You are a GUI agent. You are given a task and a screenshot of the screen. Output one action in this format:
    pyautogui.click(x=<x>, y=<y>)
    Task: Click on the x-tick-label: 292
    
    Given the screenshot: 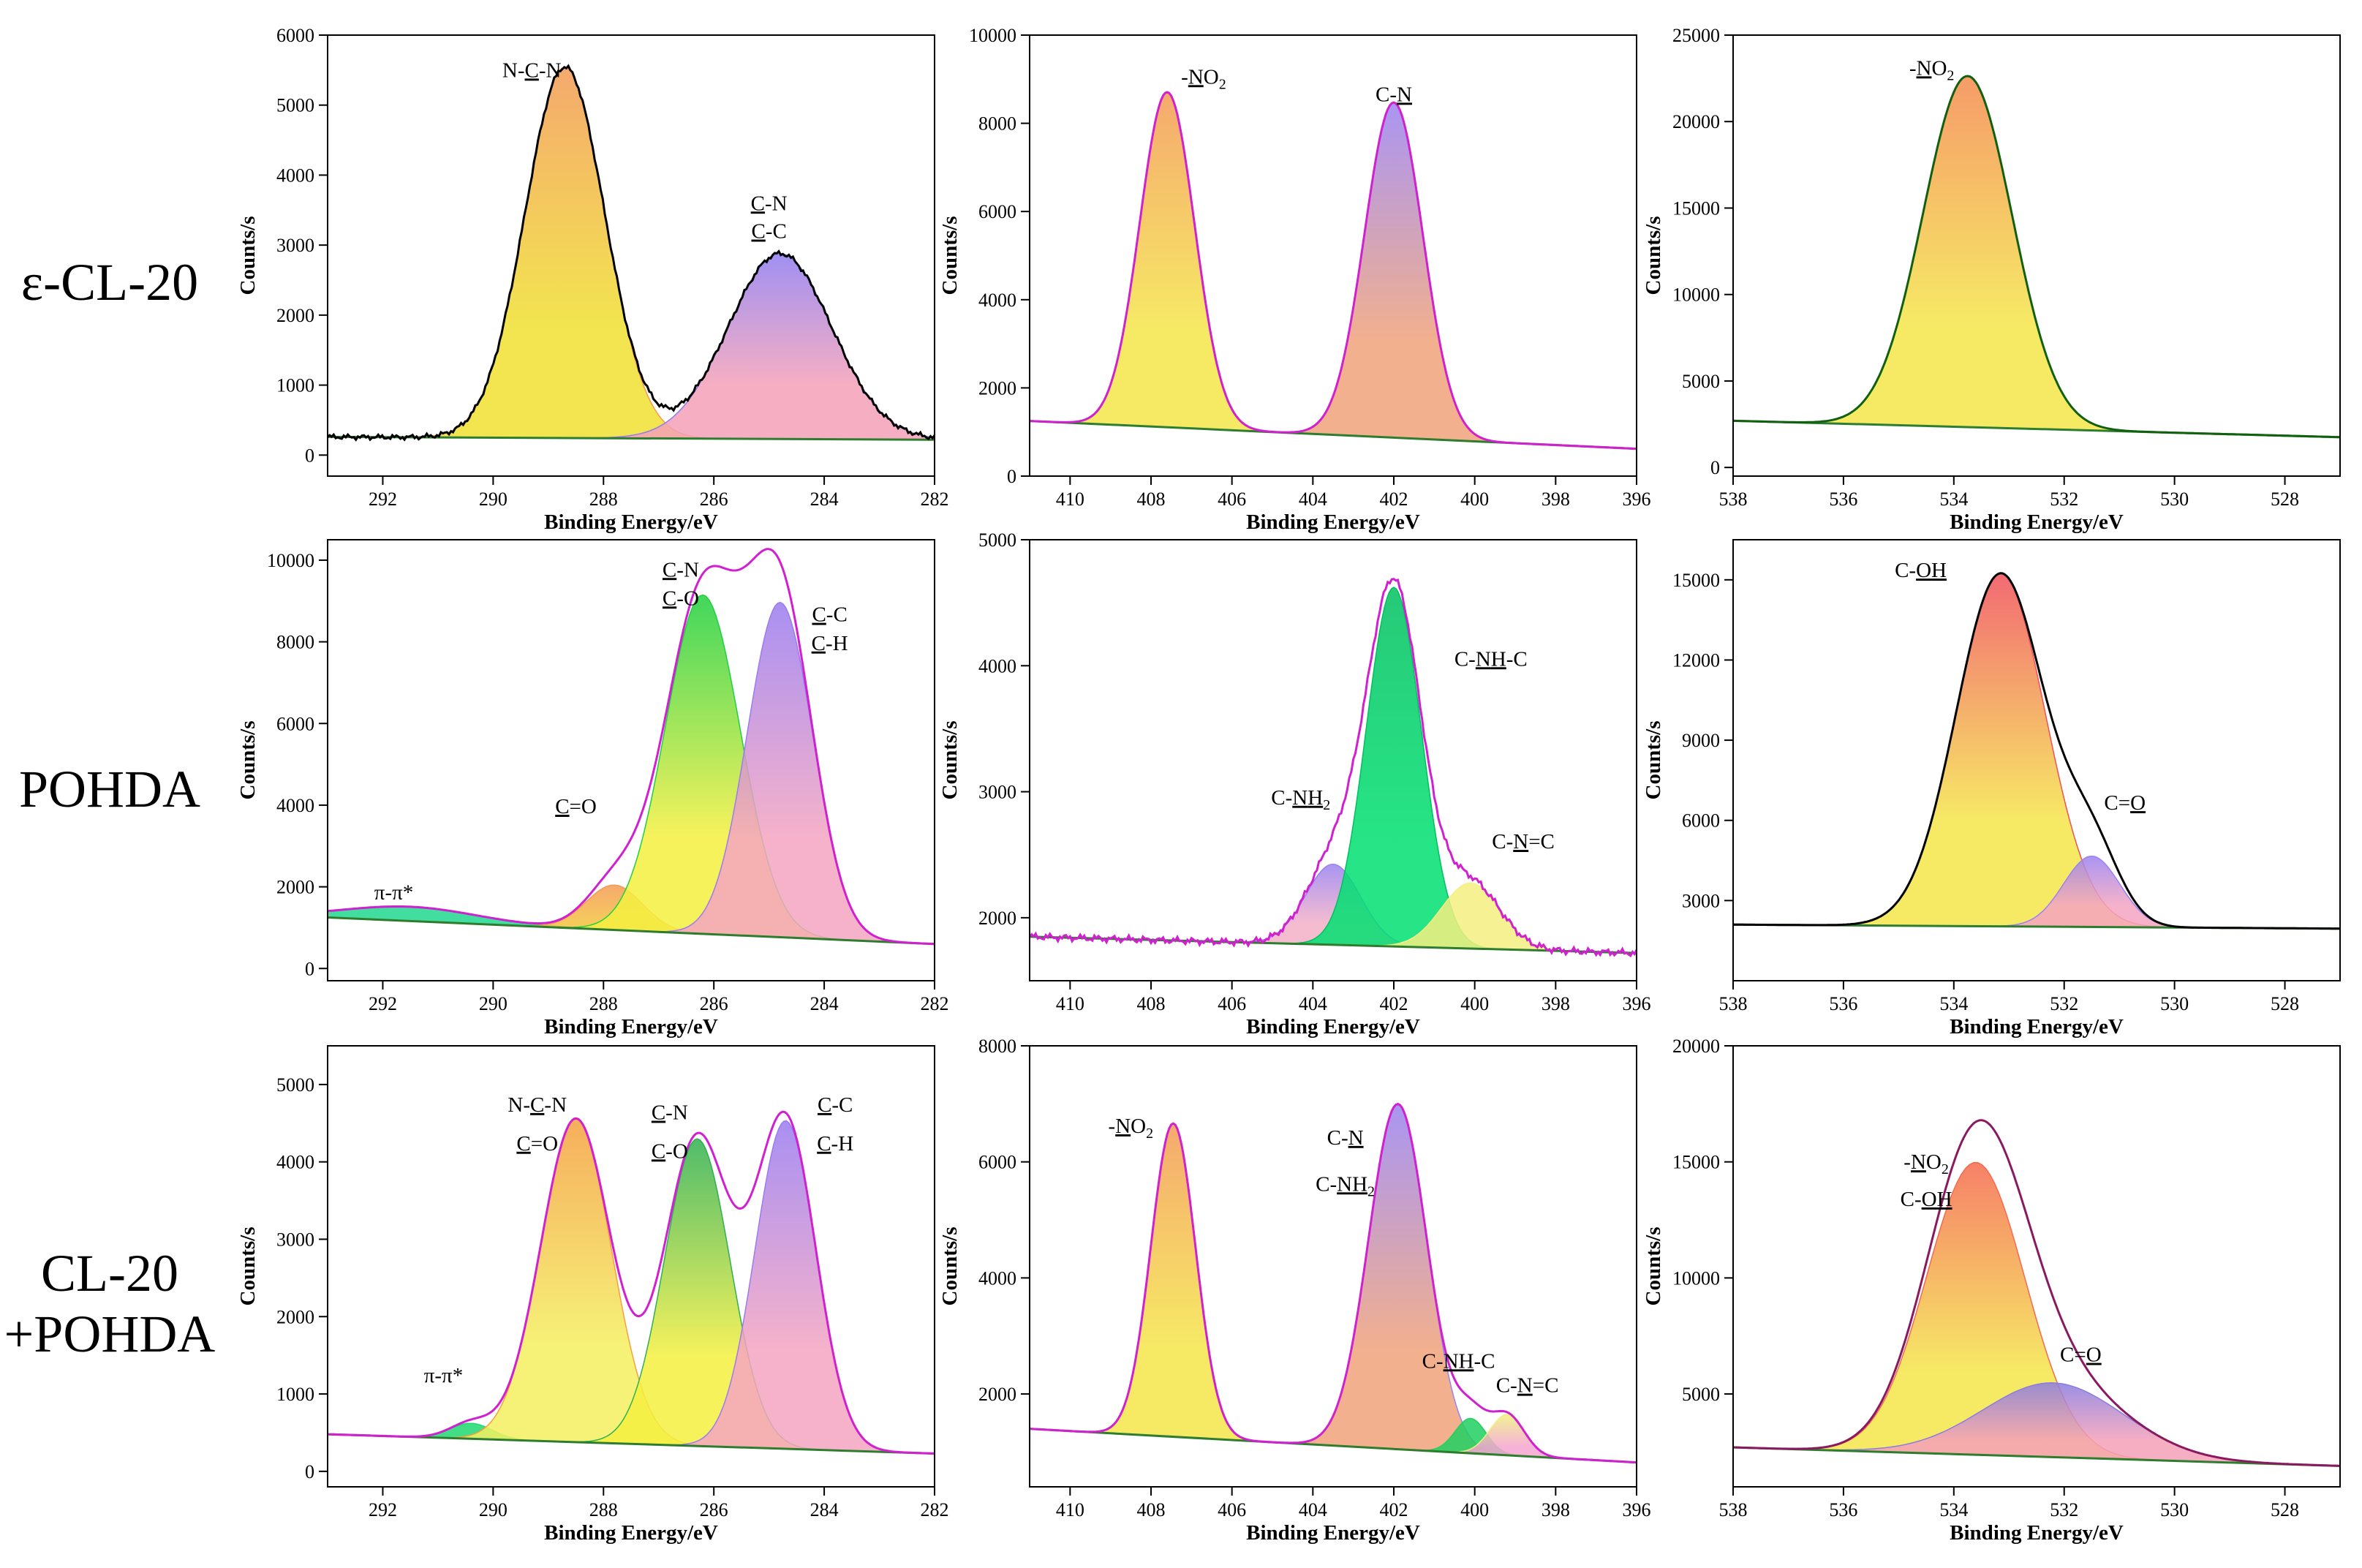 What is the action you would take?
    pyautogui.click(x=383, y=1003)
    